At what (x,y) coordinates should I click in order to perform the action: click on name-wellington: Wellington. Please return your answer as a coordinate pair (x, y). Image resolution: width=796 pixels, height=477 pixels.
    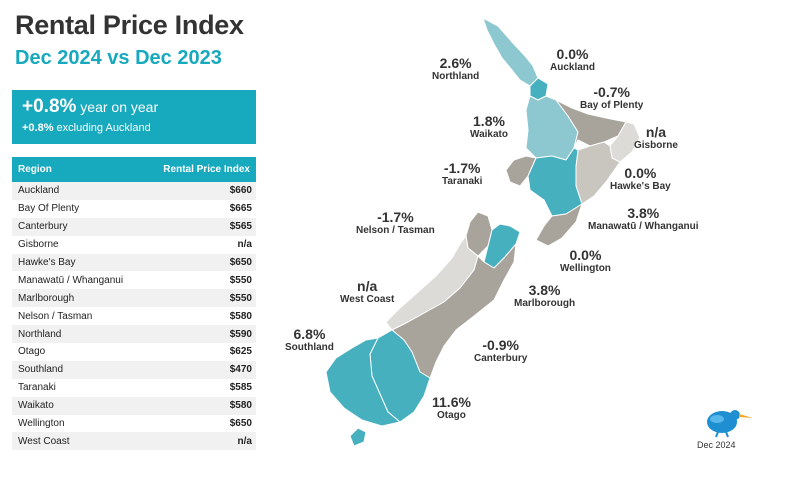
    Looking at the image, I should click on (585, 268).